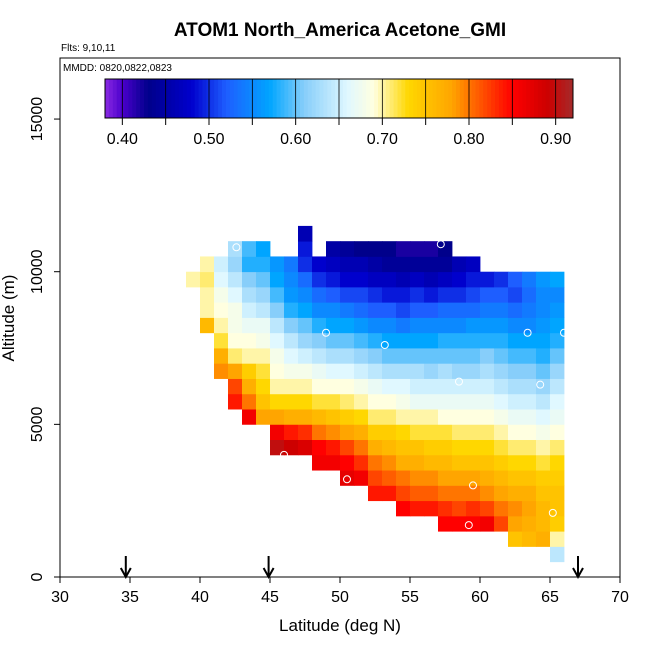  I want to click on y-tick-label: 15000, so click(37, 119).